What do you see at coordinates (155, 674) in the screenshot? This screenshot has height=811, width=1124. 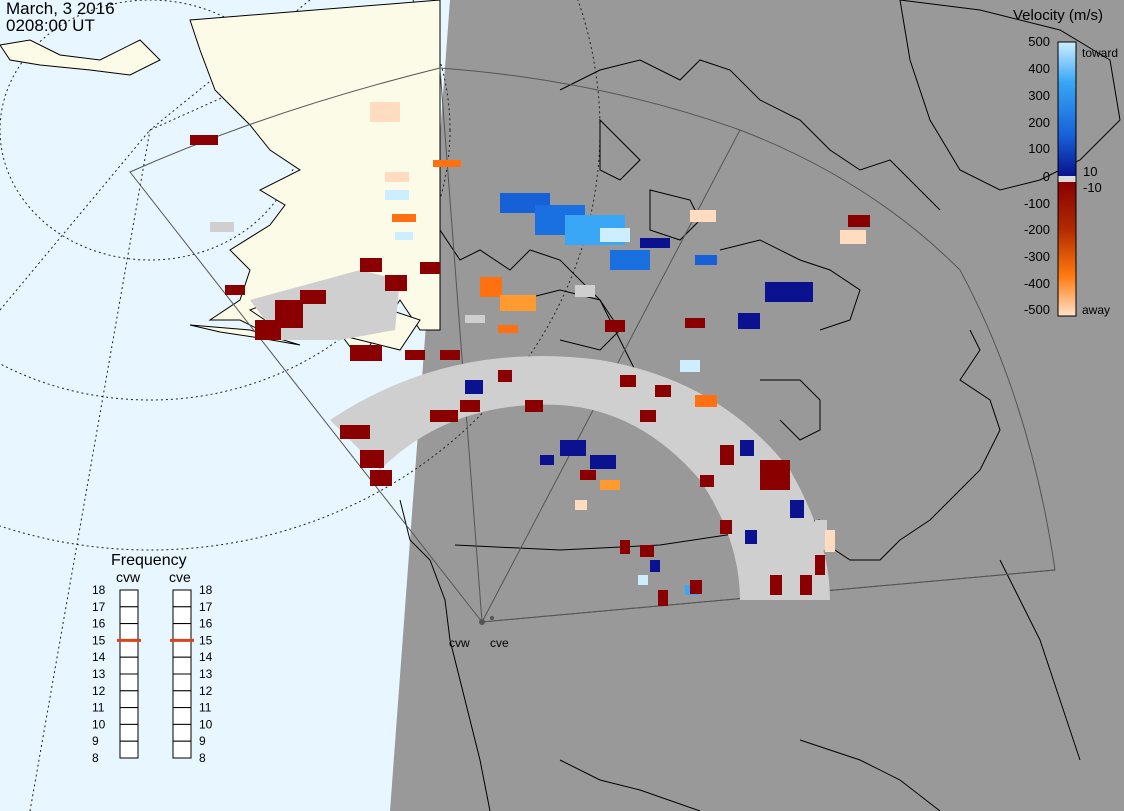 I see `frequency-columns` at bounding box center [155, 674].